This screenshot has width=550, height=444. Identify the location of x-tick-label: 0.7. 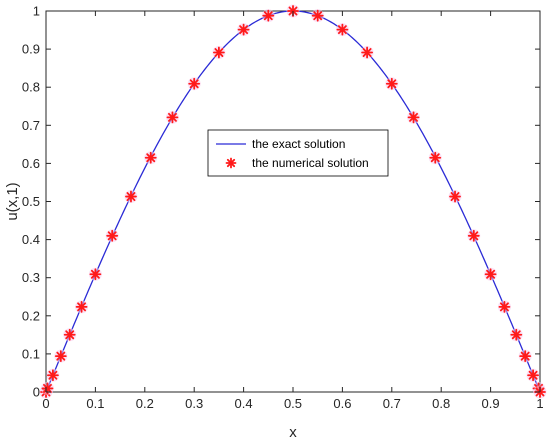
(392, 403).